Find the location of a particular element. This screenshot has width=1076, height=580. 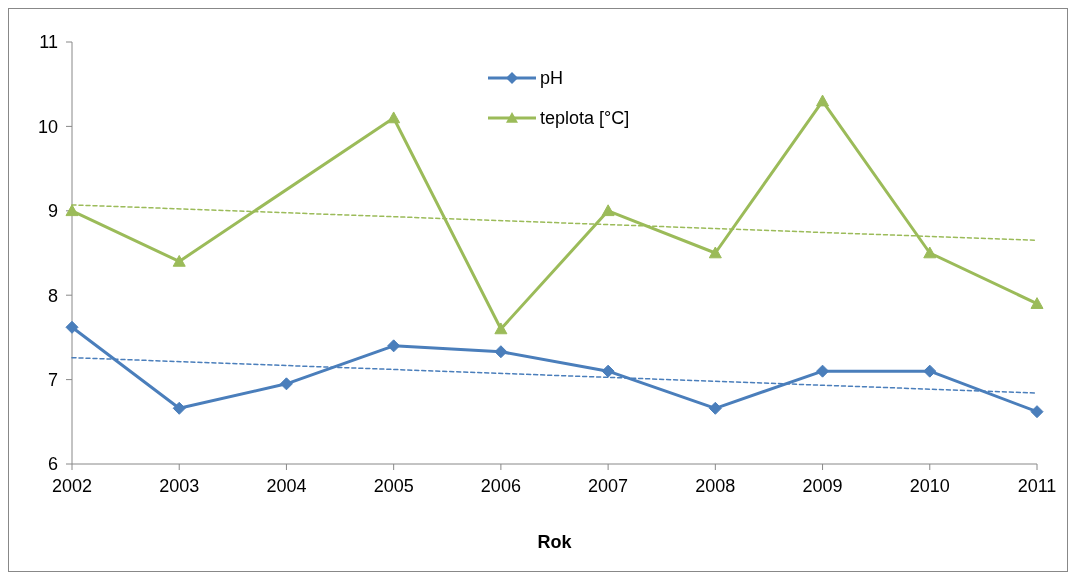

y-tick-label: 8 is located at coordinates (52, 295).